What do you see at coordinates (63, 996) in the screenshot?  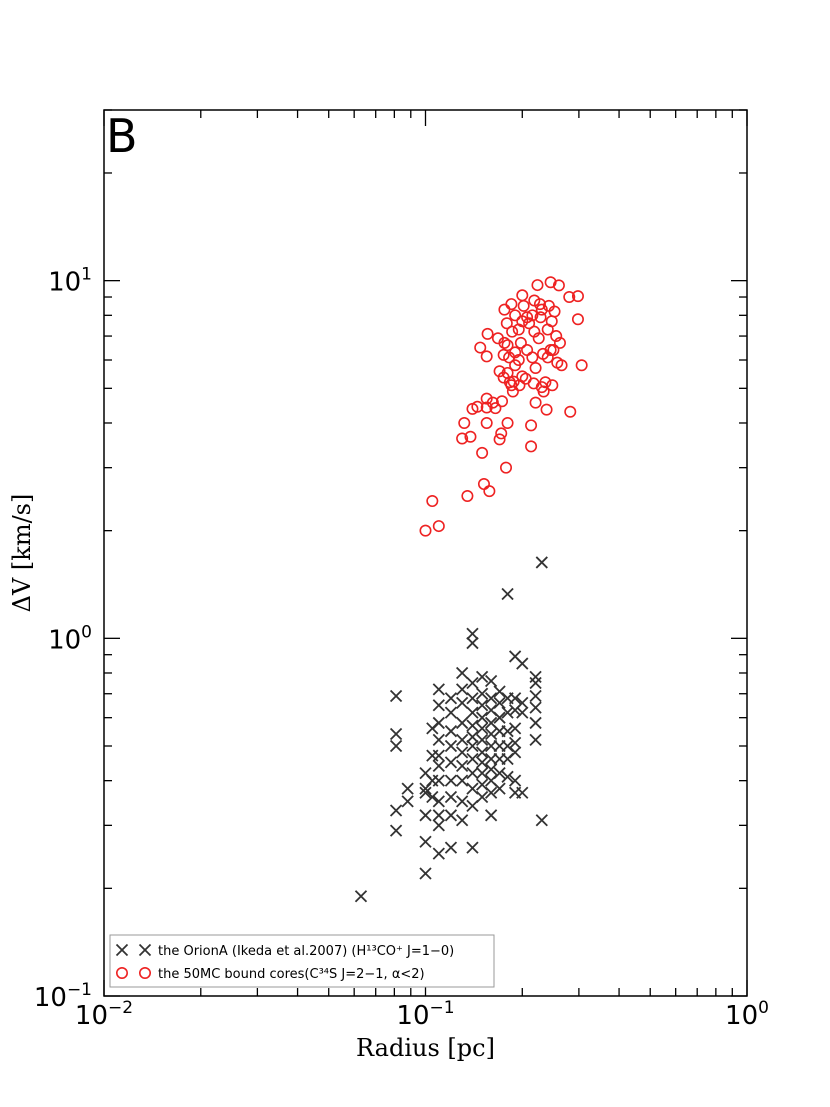 I see `y-tick-label: 10⁻¹` at bounding box center [63, 996].